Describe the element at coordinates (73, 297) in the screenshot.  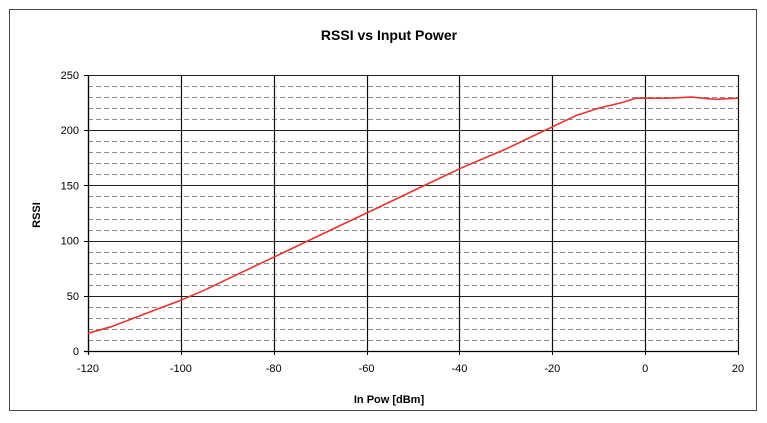
I see `y-tick-label: 50` at that location.